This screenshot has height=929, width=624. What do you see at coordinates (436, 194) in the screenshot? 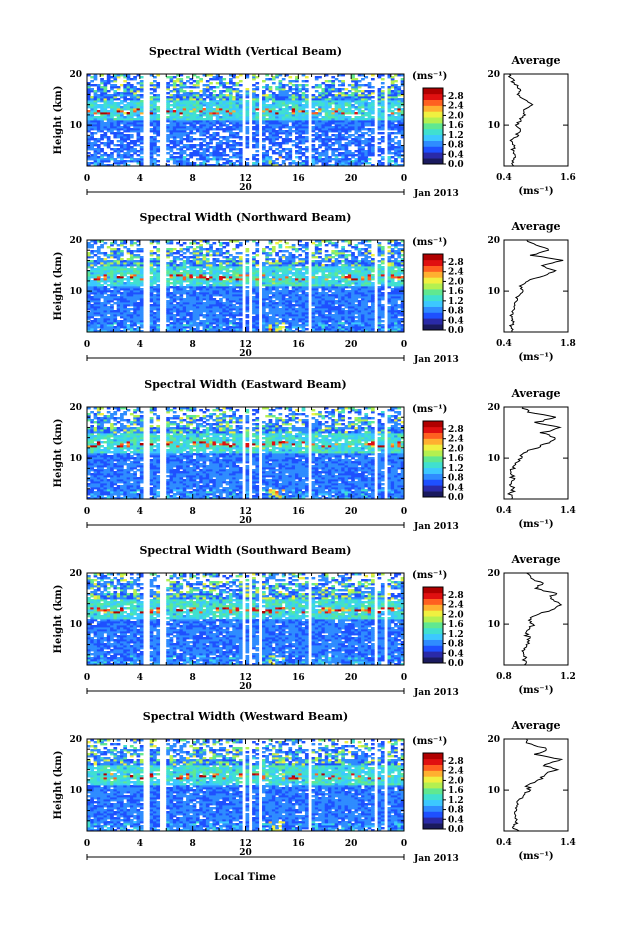
I see `month-label: Jan 2013` at bounding box center [436, 194].